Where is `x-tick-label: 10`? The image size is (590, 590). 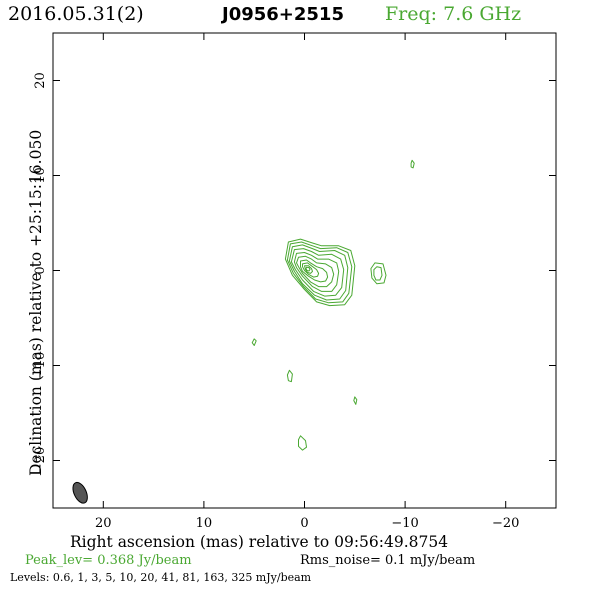
x-tick-label: 10 is located at coordinates (204, 523).